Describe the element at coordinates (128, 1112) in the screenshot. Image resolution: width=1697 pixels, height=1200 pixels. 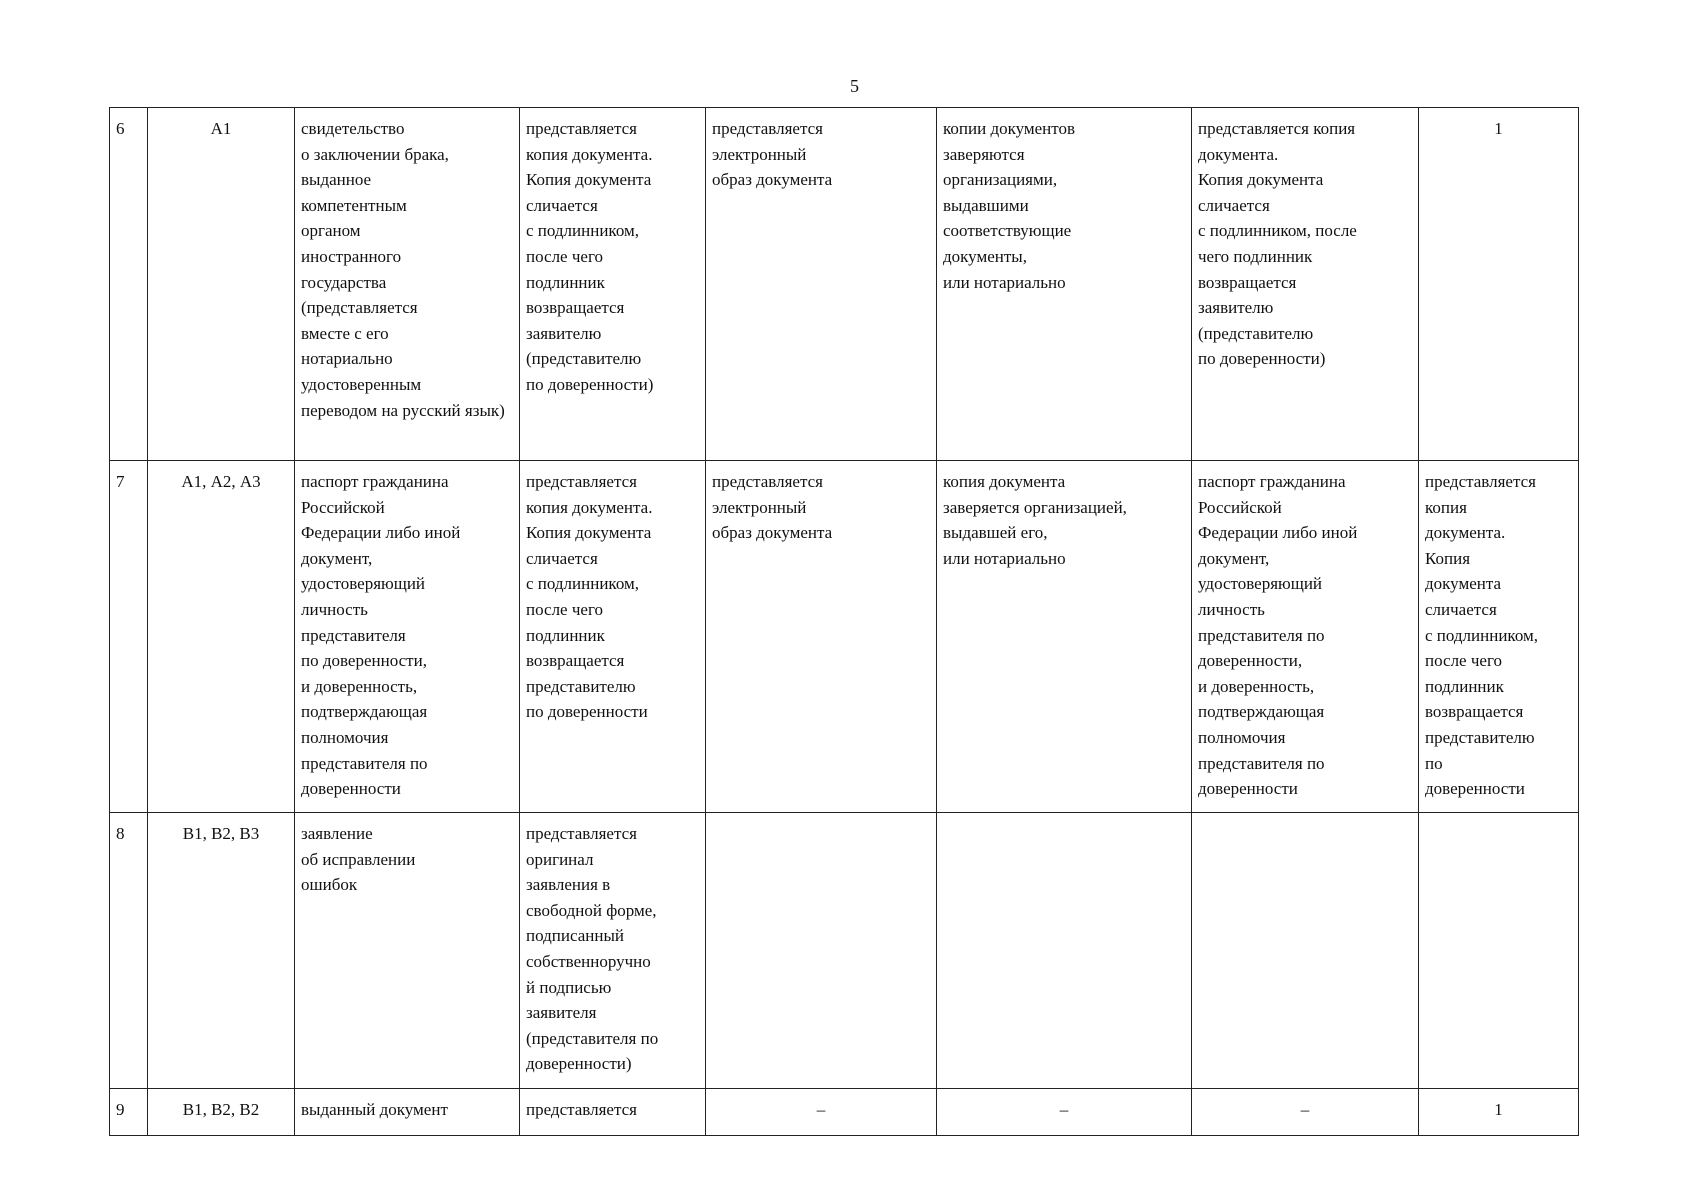
I see `row-number: 9` at that location.